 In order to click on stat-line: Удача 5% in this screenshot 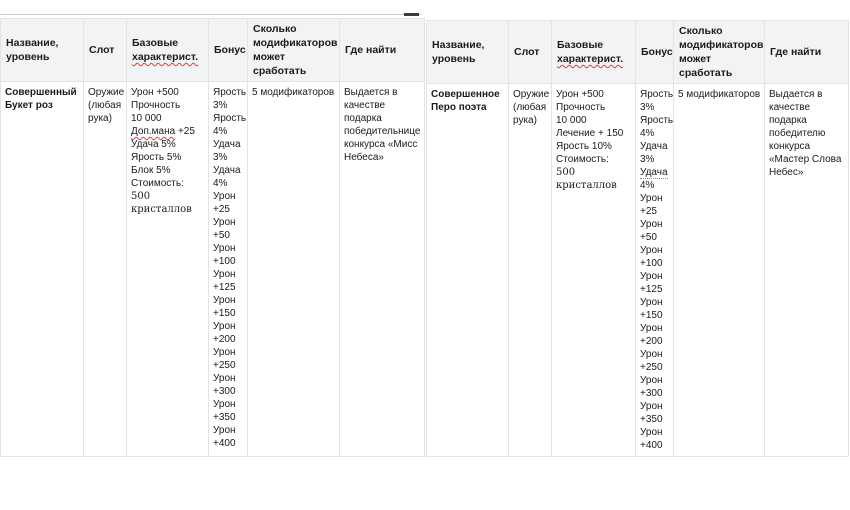, I will do `click(153, 144)`.